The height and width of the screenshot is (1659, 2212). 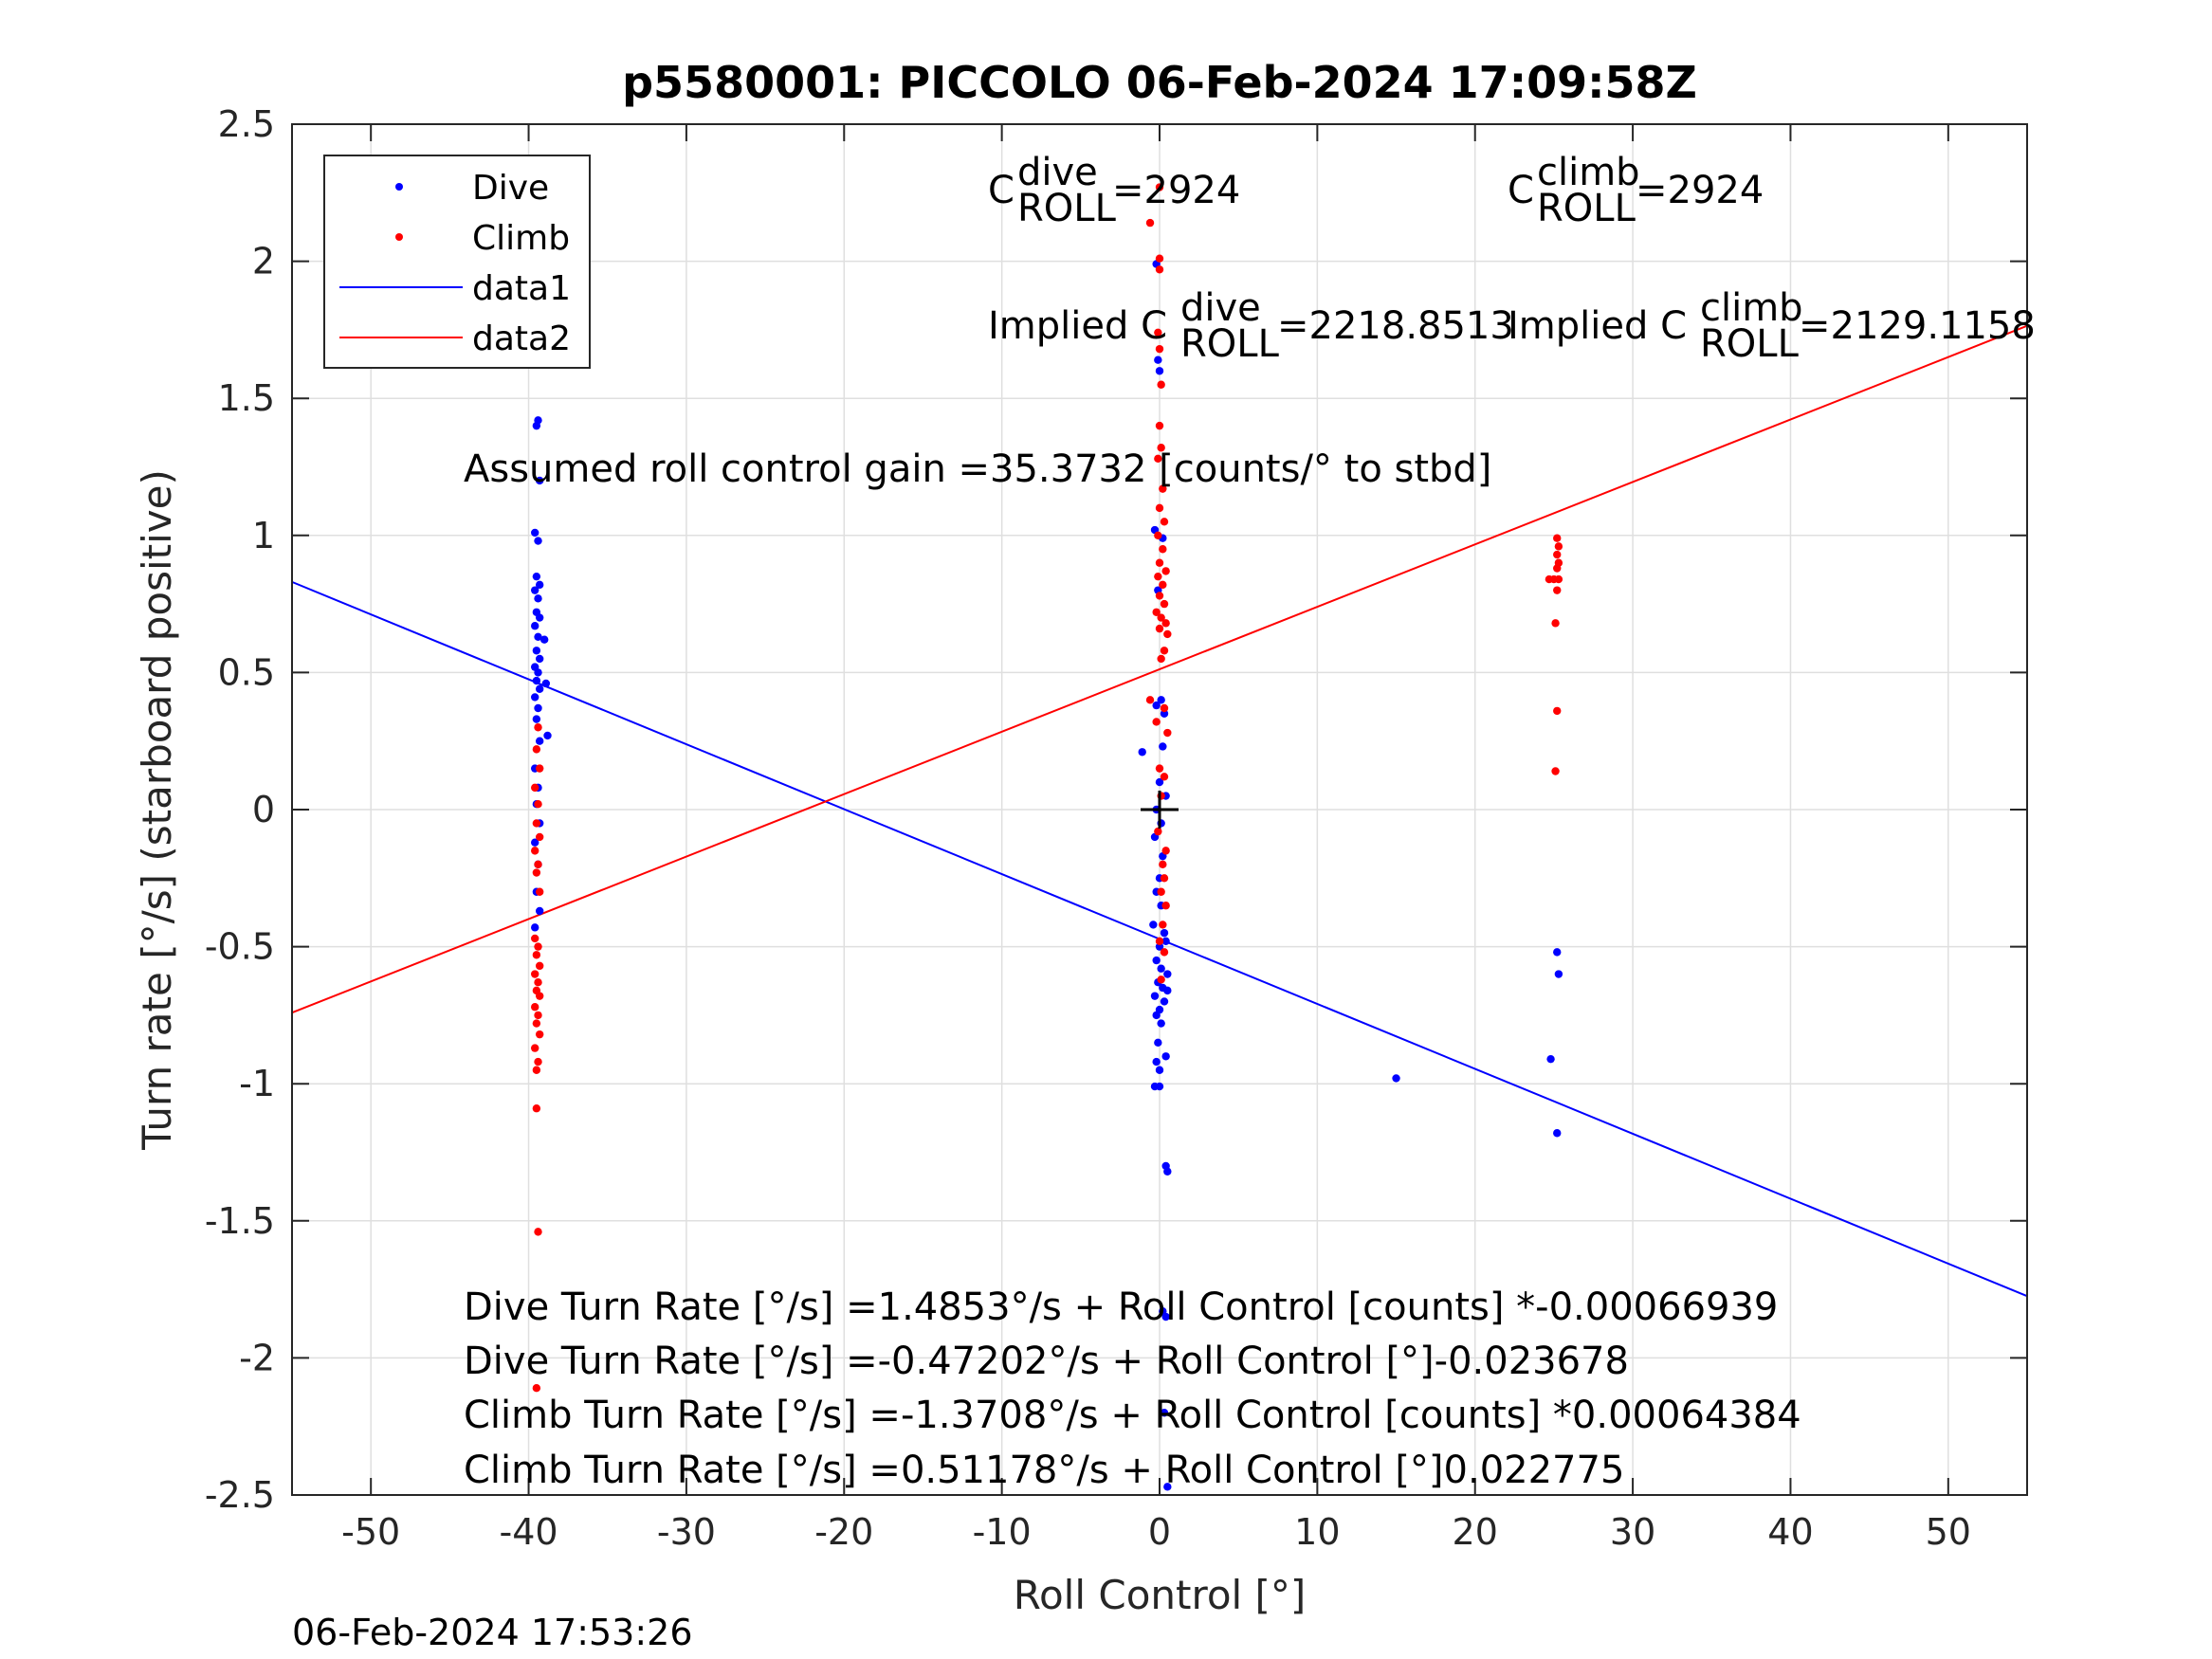 I want to click on y-tick-label: -2.5, so click(x=240, y=1495).